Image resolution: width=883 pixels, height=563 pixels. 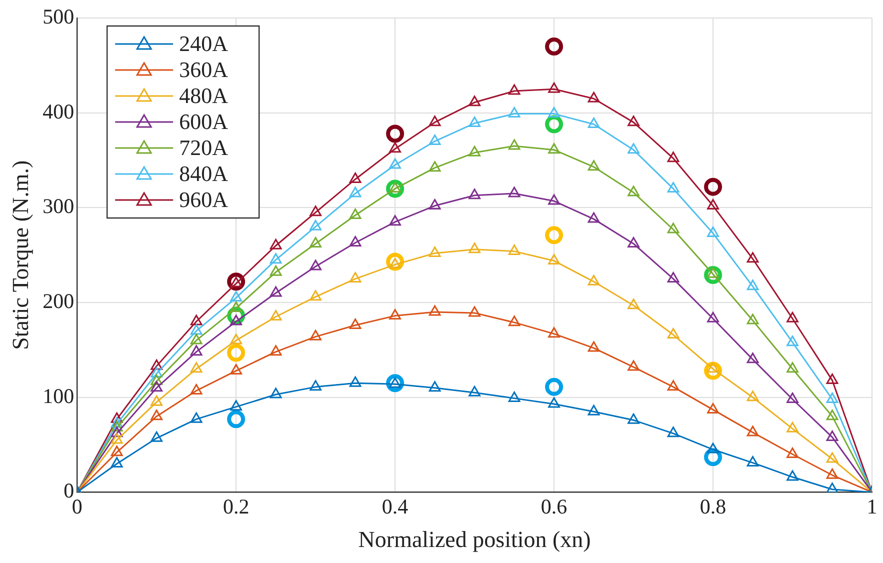 What do you see at coordinates (58, 206) in the screenshot?
I see `y-tick-label: 300` at bounding box center [58, 206].